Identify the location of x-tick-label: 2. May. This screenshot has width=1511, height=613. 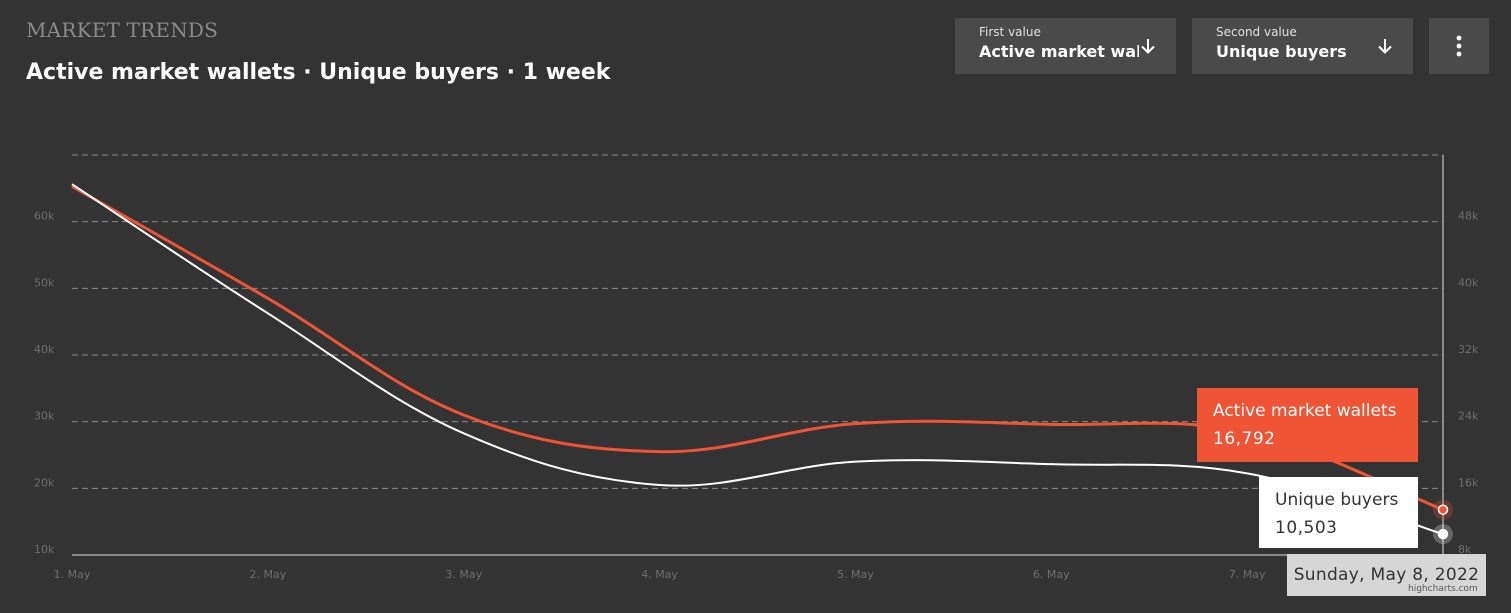
(267, 574).